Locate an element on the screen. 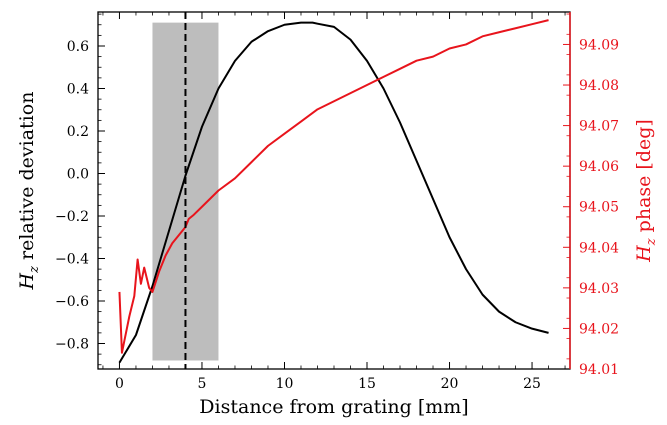  x-tick-label: 0 is located at coordinates (119, 384).